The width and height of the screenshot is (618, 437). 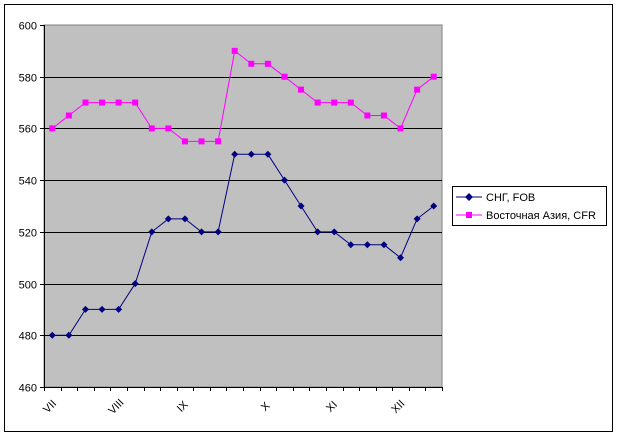 What do you see at coordinates (28, 182) in the screenshot?
I see `y-tick-label: 540` at bounding box center [28, 182].